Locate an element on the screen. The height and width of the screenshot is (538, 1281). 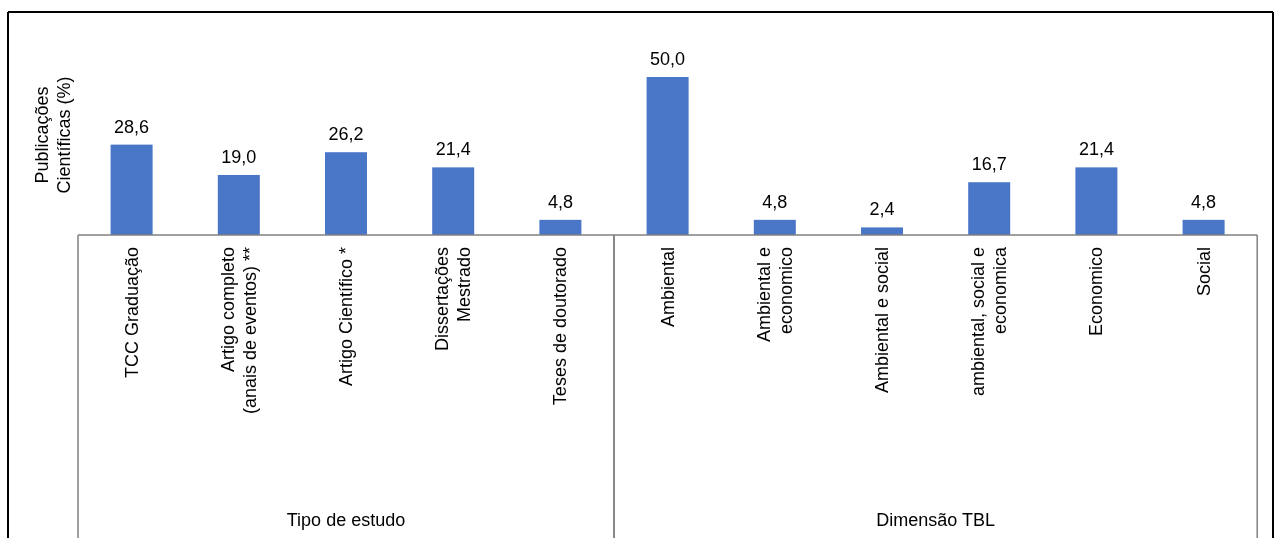
x-tick-label: ambiental, social e economica is located at coordinates (989, 321).